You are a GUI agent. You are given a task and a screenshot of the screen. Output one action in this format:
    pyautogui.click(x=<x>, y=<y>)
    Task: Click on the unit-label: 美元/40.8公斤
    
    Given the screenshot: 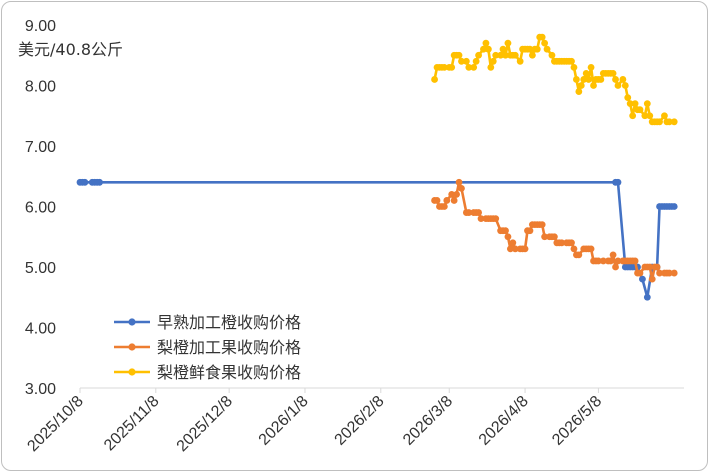 What is the action you would take?
    pyautogui.click(x=70, y=49)
    